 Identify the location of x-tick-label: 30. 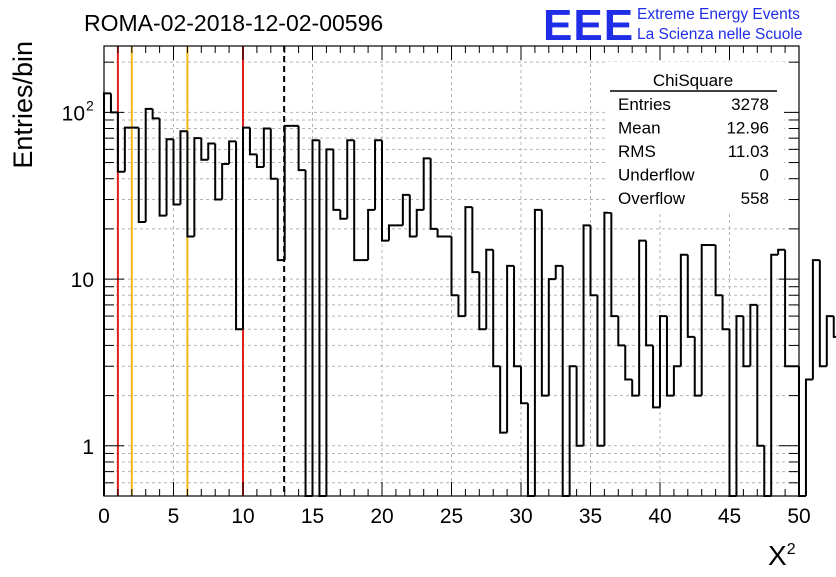
(520, 516).